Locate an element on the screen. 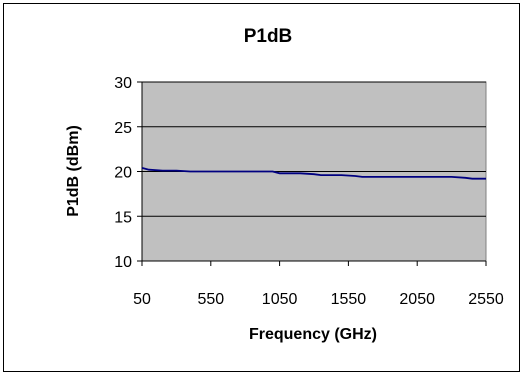 The width and height of the screenshot is (523, 375). chart-title: P1dB is located at coordinates (268, 36).